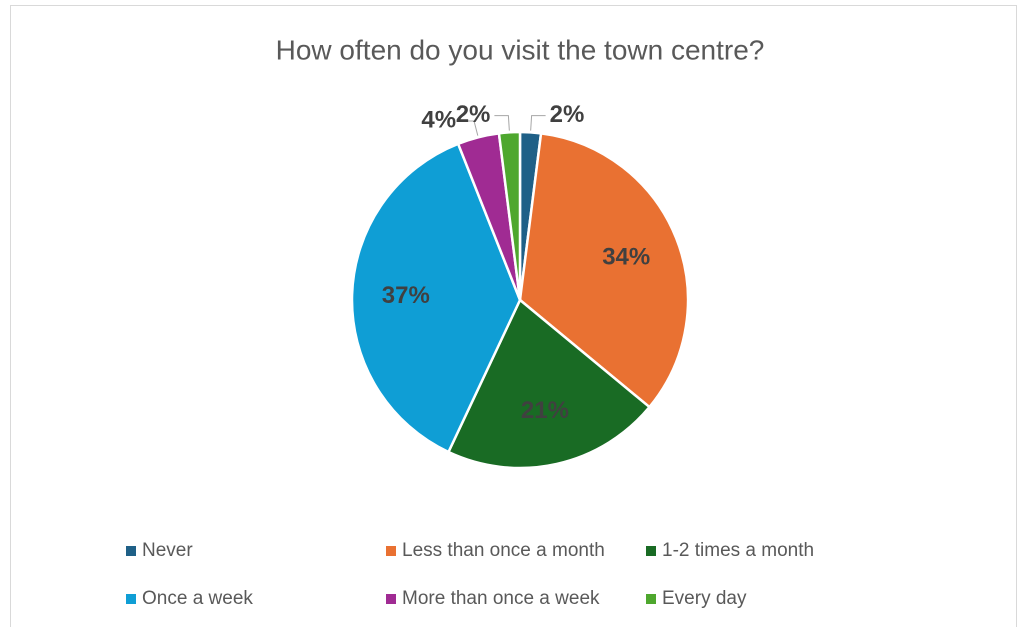  What do you see at coordinates (501, 598) in the screenshot?
I see `legend-label: More than once a week` at bounding box center [501, 598].